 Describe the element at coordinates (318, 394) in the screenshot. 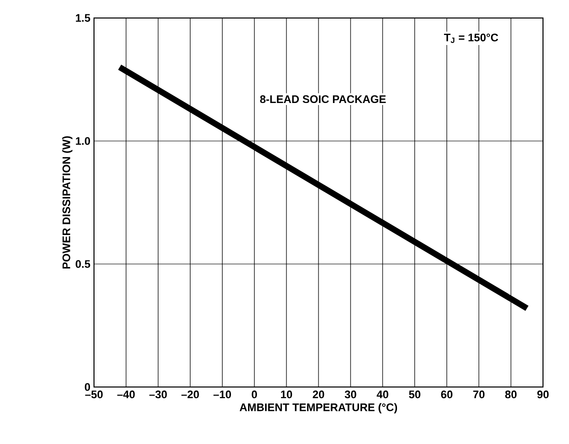

I see `x-tick-label: 20` at that location.